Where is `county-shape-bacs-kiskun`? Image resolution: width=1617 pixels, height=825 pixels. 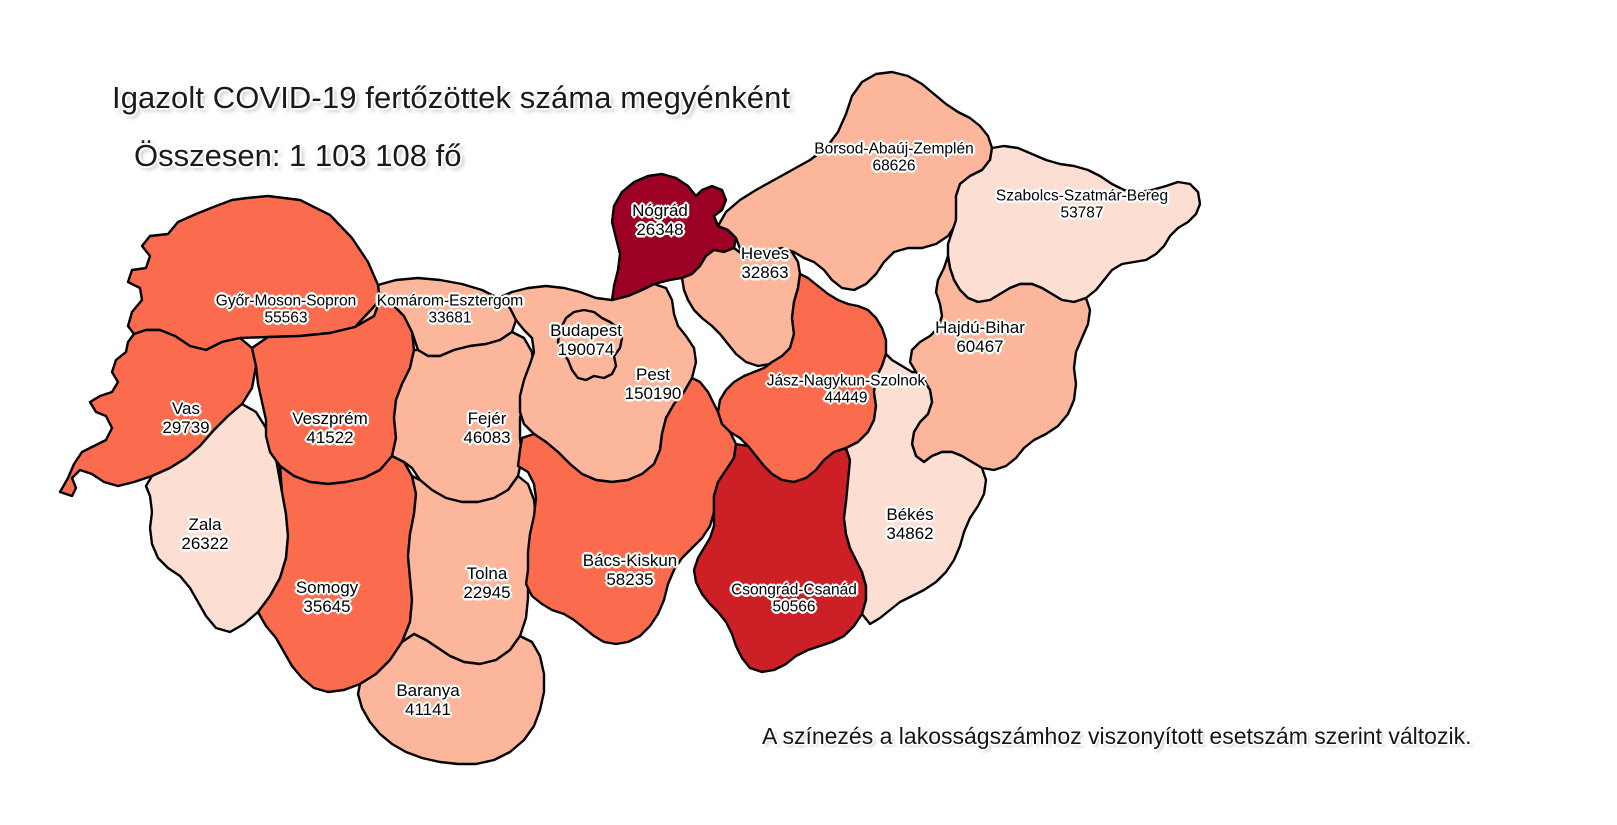 county-shape-bacs-kiskun is located at coordinates (627, 511).